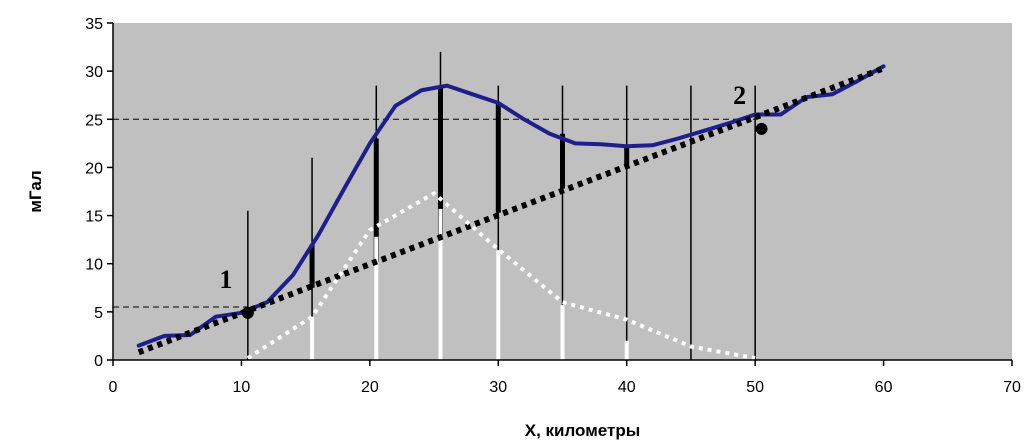  I want to click on x-tick-label: 10, so click(242, 387).